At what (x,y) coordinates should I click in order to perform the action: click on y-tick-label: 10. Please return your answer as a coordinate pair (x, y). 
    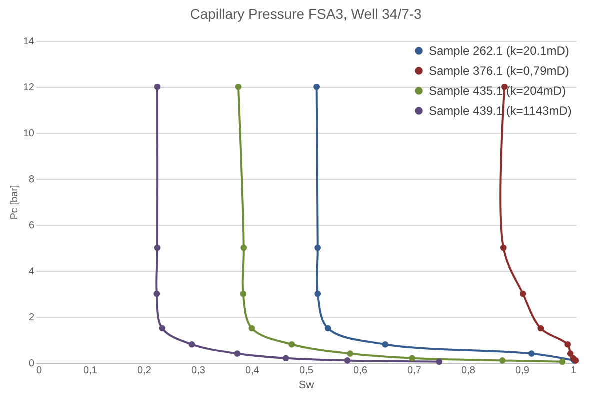
    Looking at the image, I should click on (29, 134).